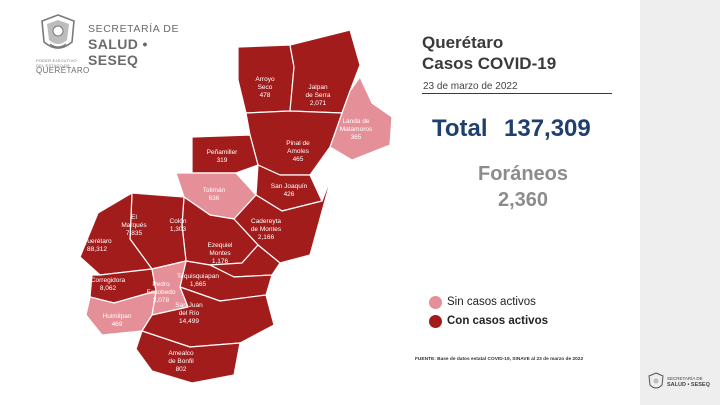  What do you see at coordinates (463, 42) in the screenshot?
I see `report-title-line1: Querétaro` at bounding box center [463, 42].